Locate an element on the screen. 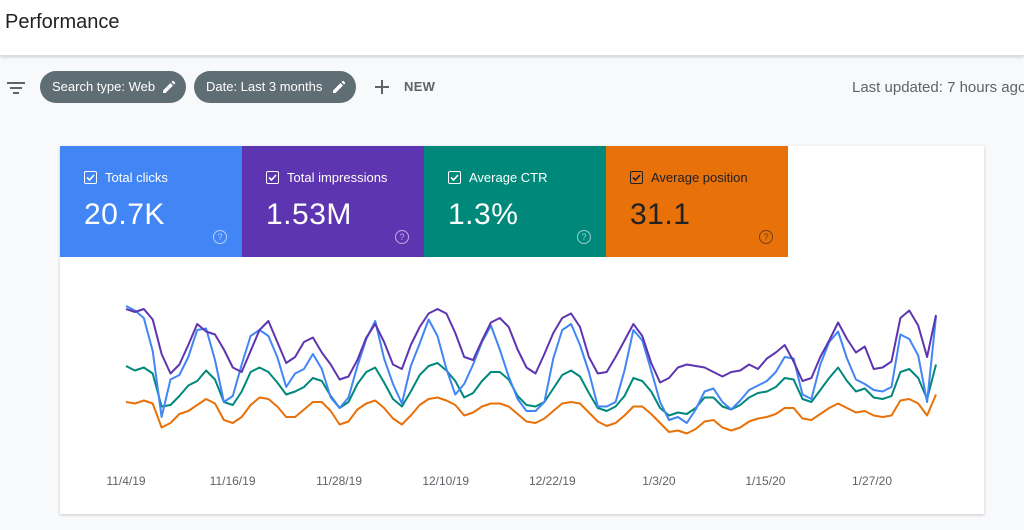 Image resolution: width=1024 pixels, height=530 pixels. search-type-chip-label: Search type: Web is located at coordinates (104, 86).